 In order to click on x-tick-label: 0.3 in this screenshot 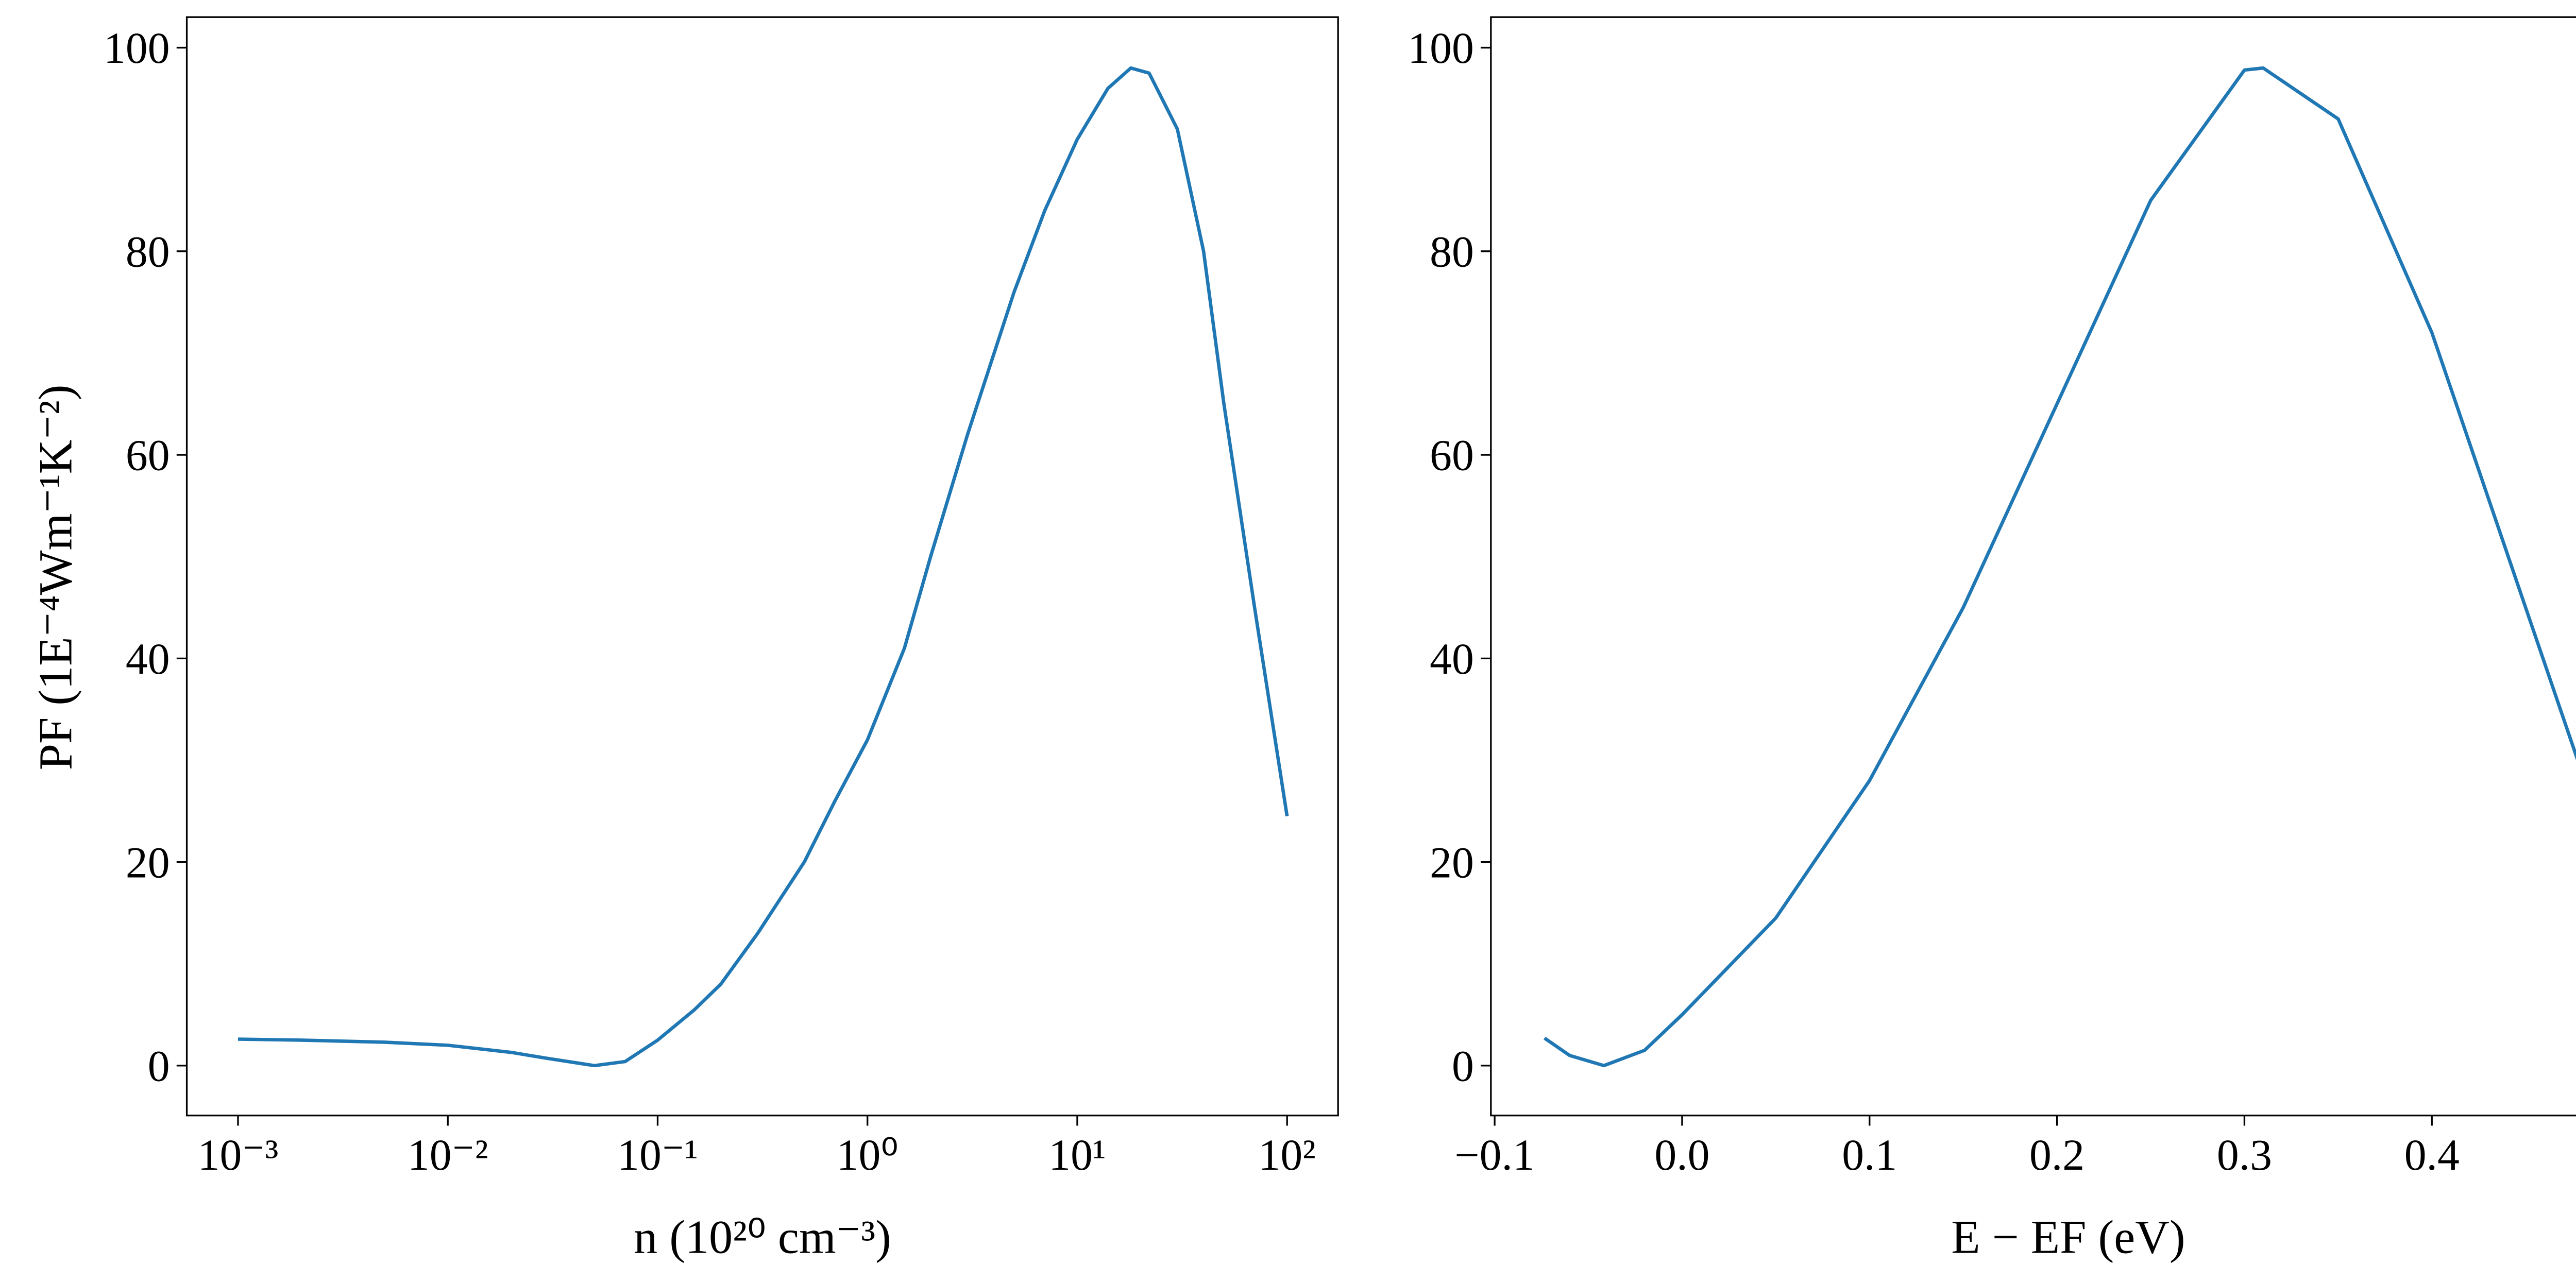, I will do `click(2244, 1155)`.